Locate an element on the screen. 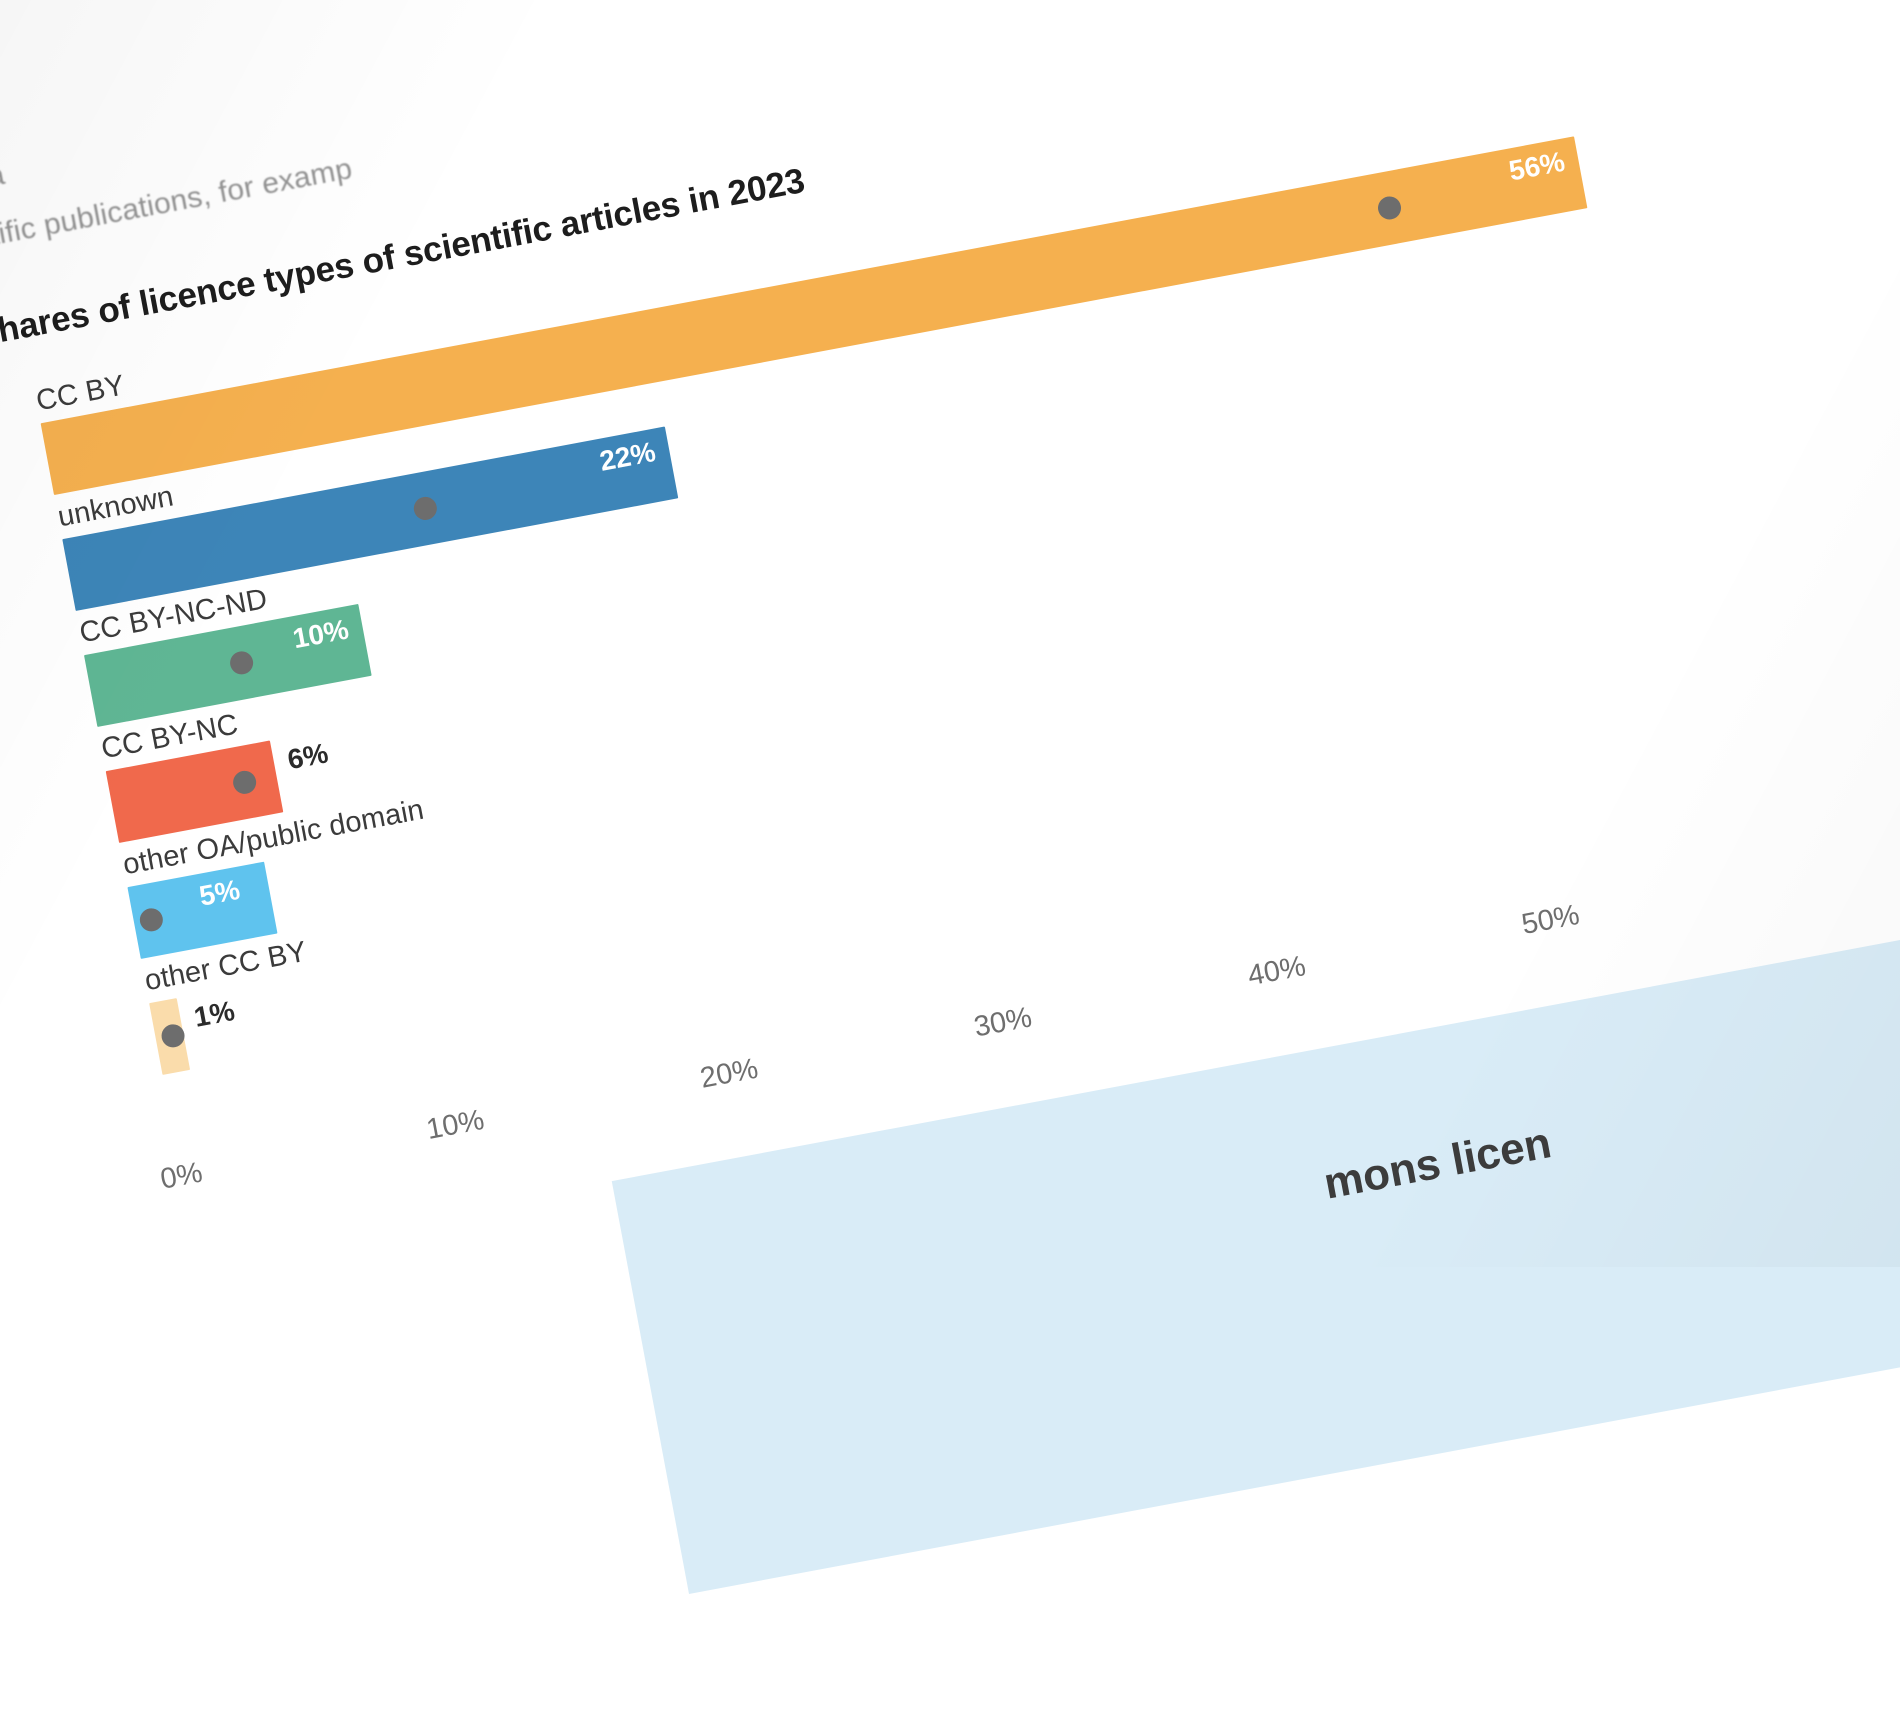 This screenshot has width=1900, height=1723. banner-text: mons licen is located at coordinates (1437, 1163).